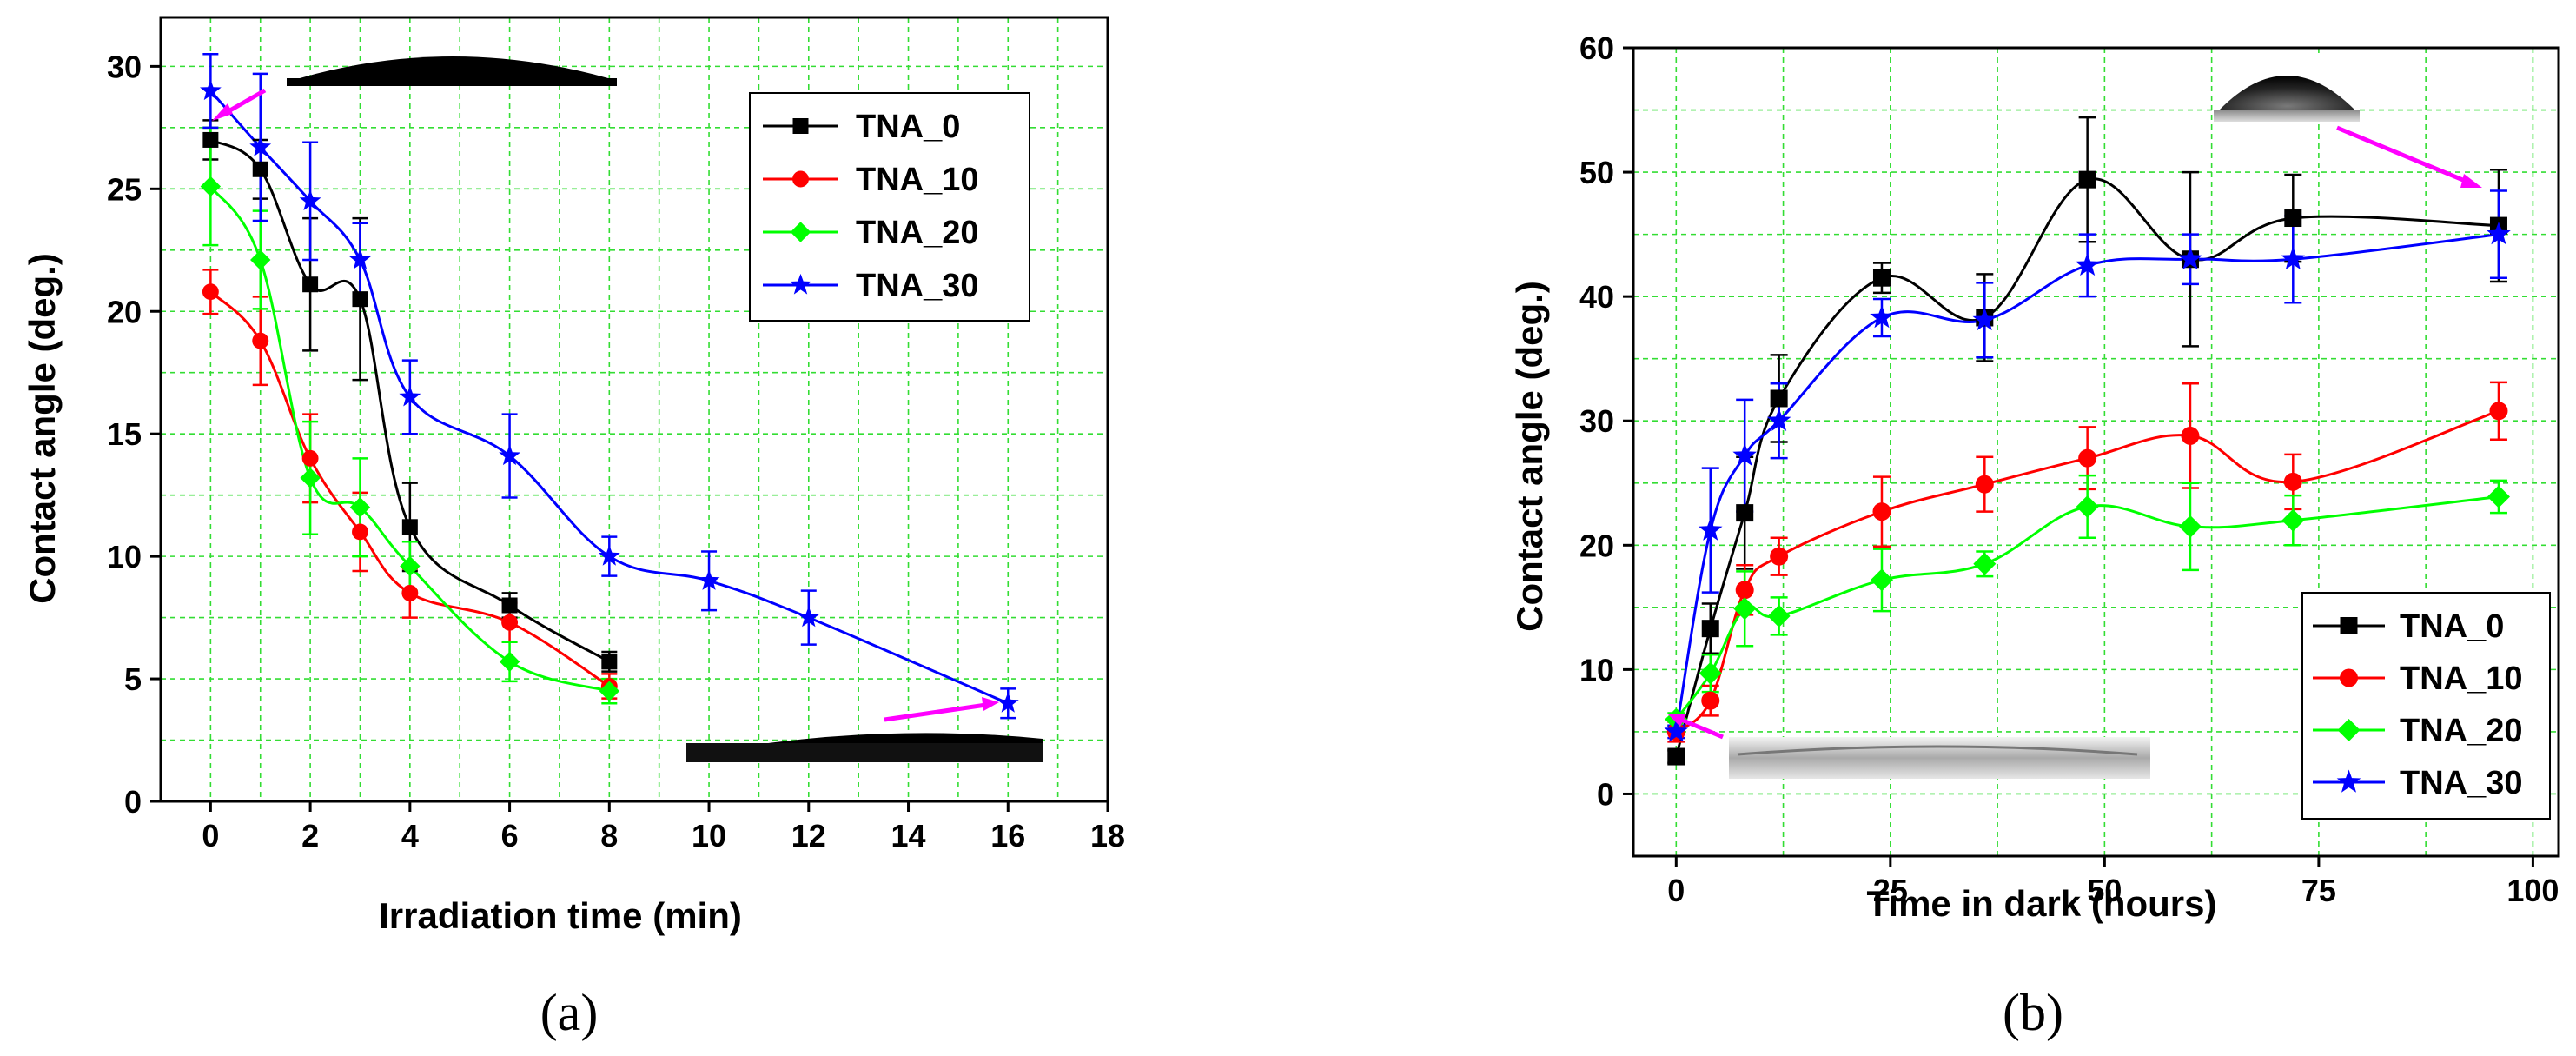 The width and height of the screenshot is (2576, 1056). I want to click on panel-a-legend-label-TNA_0: TNA_0, so click(908, 127).